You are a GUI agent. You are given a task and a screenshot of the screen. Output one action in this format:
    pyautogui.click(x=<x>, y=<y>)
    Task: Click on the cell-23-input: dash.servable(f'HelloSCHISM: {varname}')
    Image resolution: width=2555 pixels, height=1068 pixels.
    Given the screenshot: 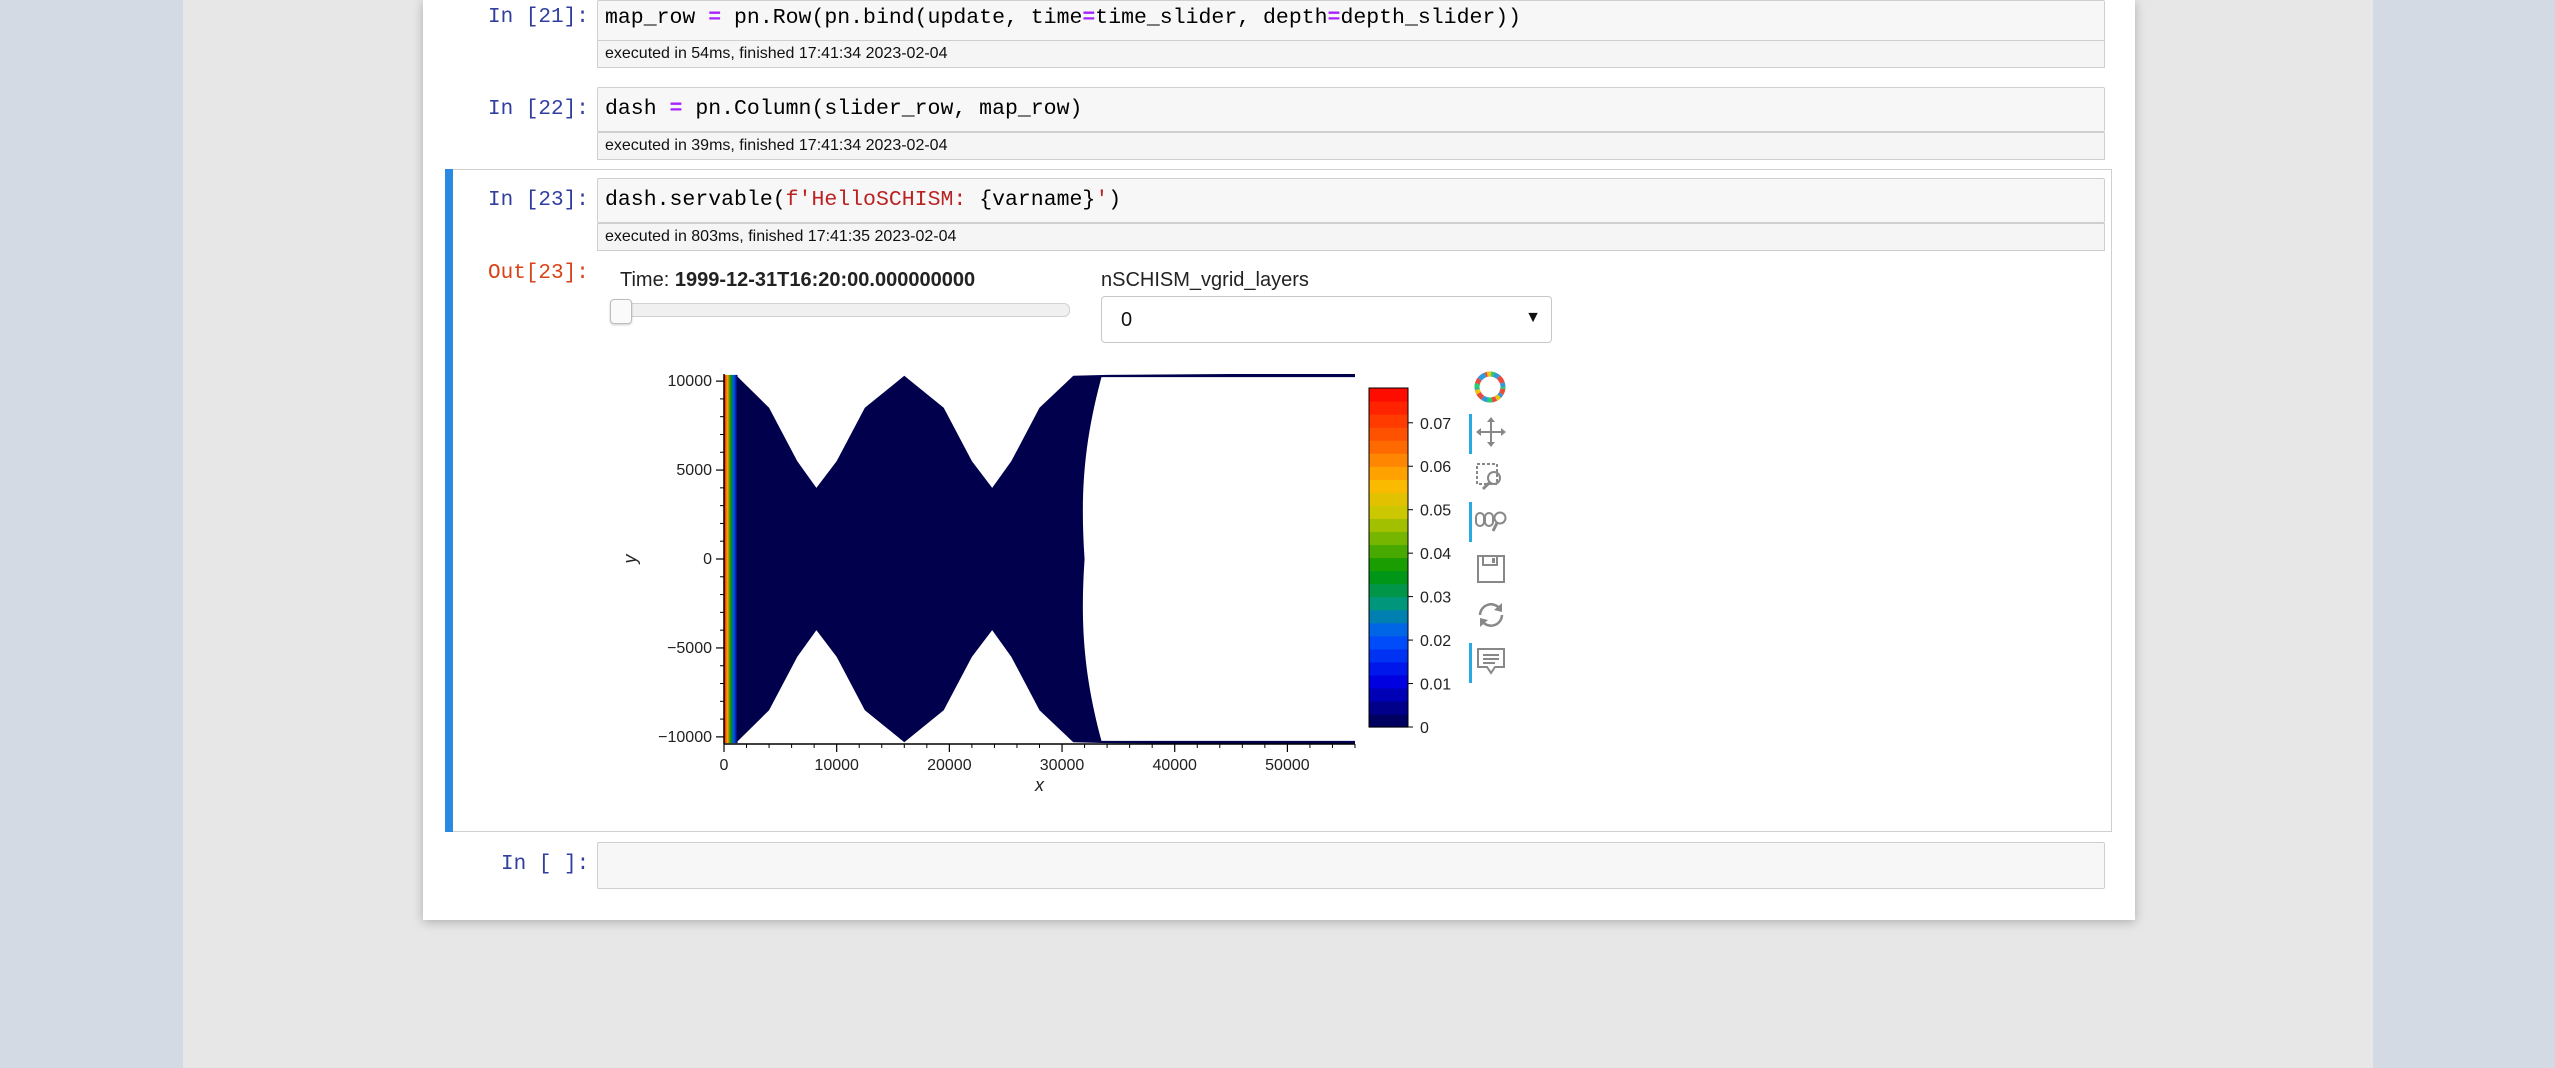 What is the action you would take?
    pyautogui.click(x=1351, y=200)
    